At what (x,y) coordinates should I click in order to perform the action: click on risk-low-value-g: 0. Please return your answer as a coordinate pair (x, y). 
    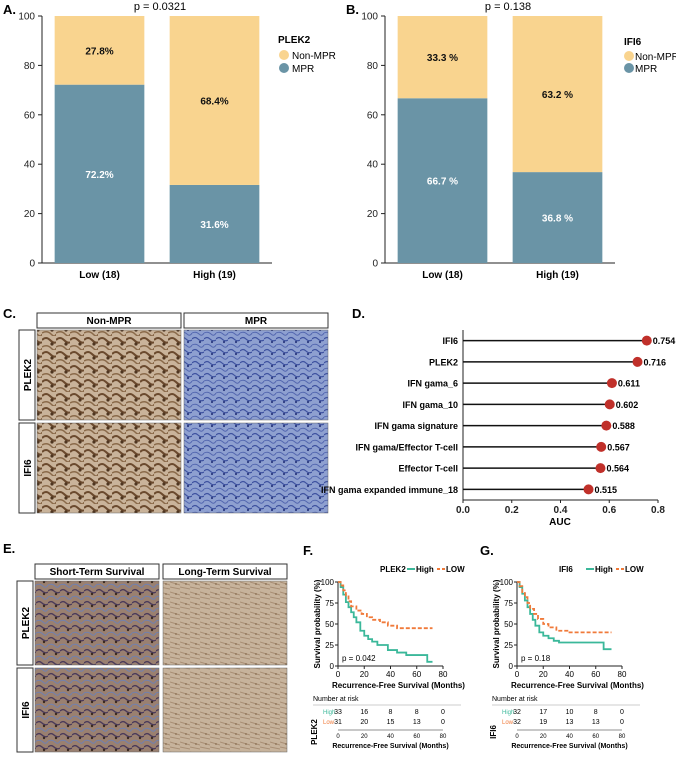
    Looking at the image, I should click on (622, 722).